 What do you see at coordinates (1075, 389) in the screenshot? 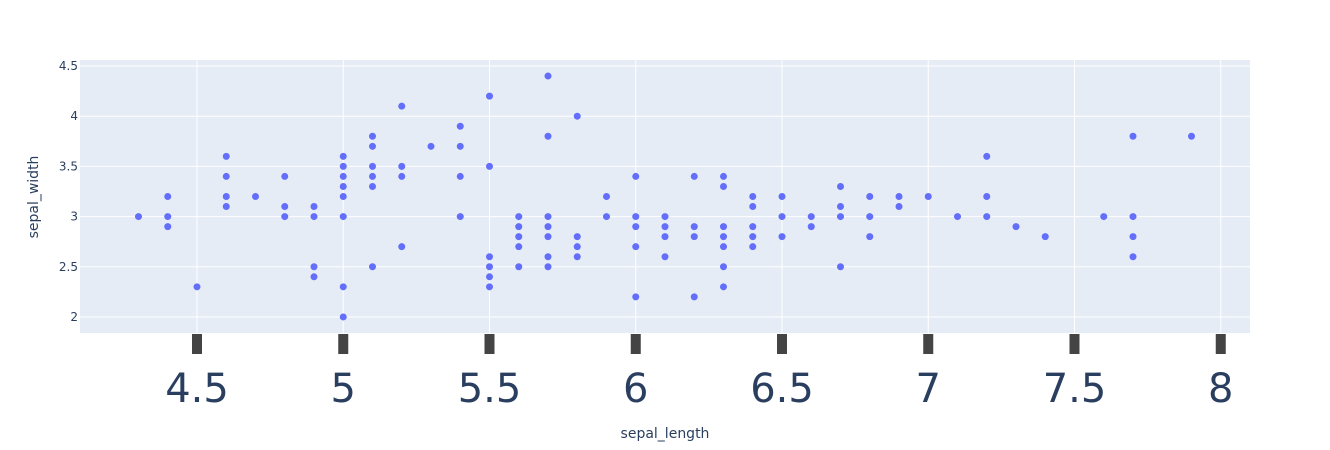
I see `x-tick-label: 7.5` at bounding box center [1075, 389].